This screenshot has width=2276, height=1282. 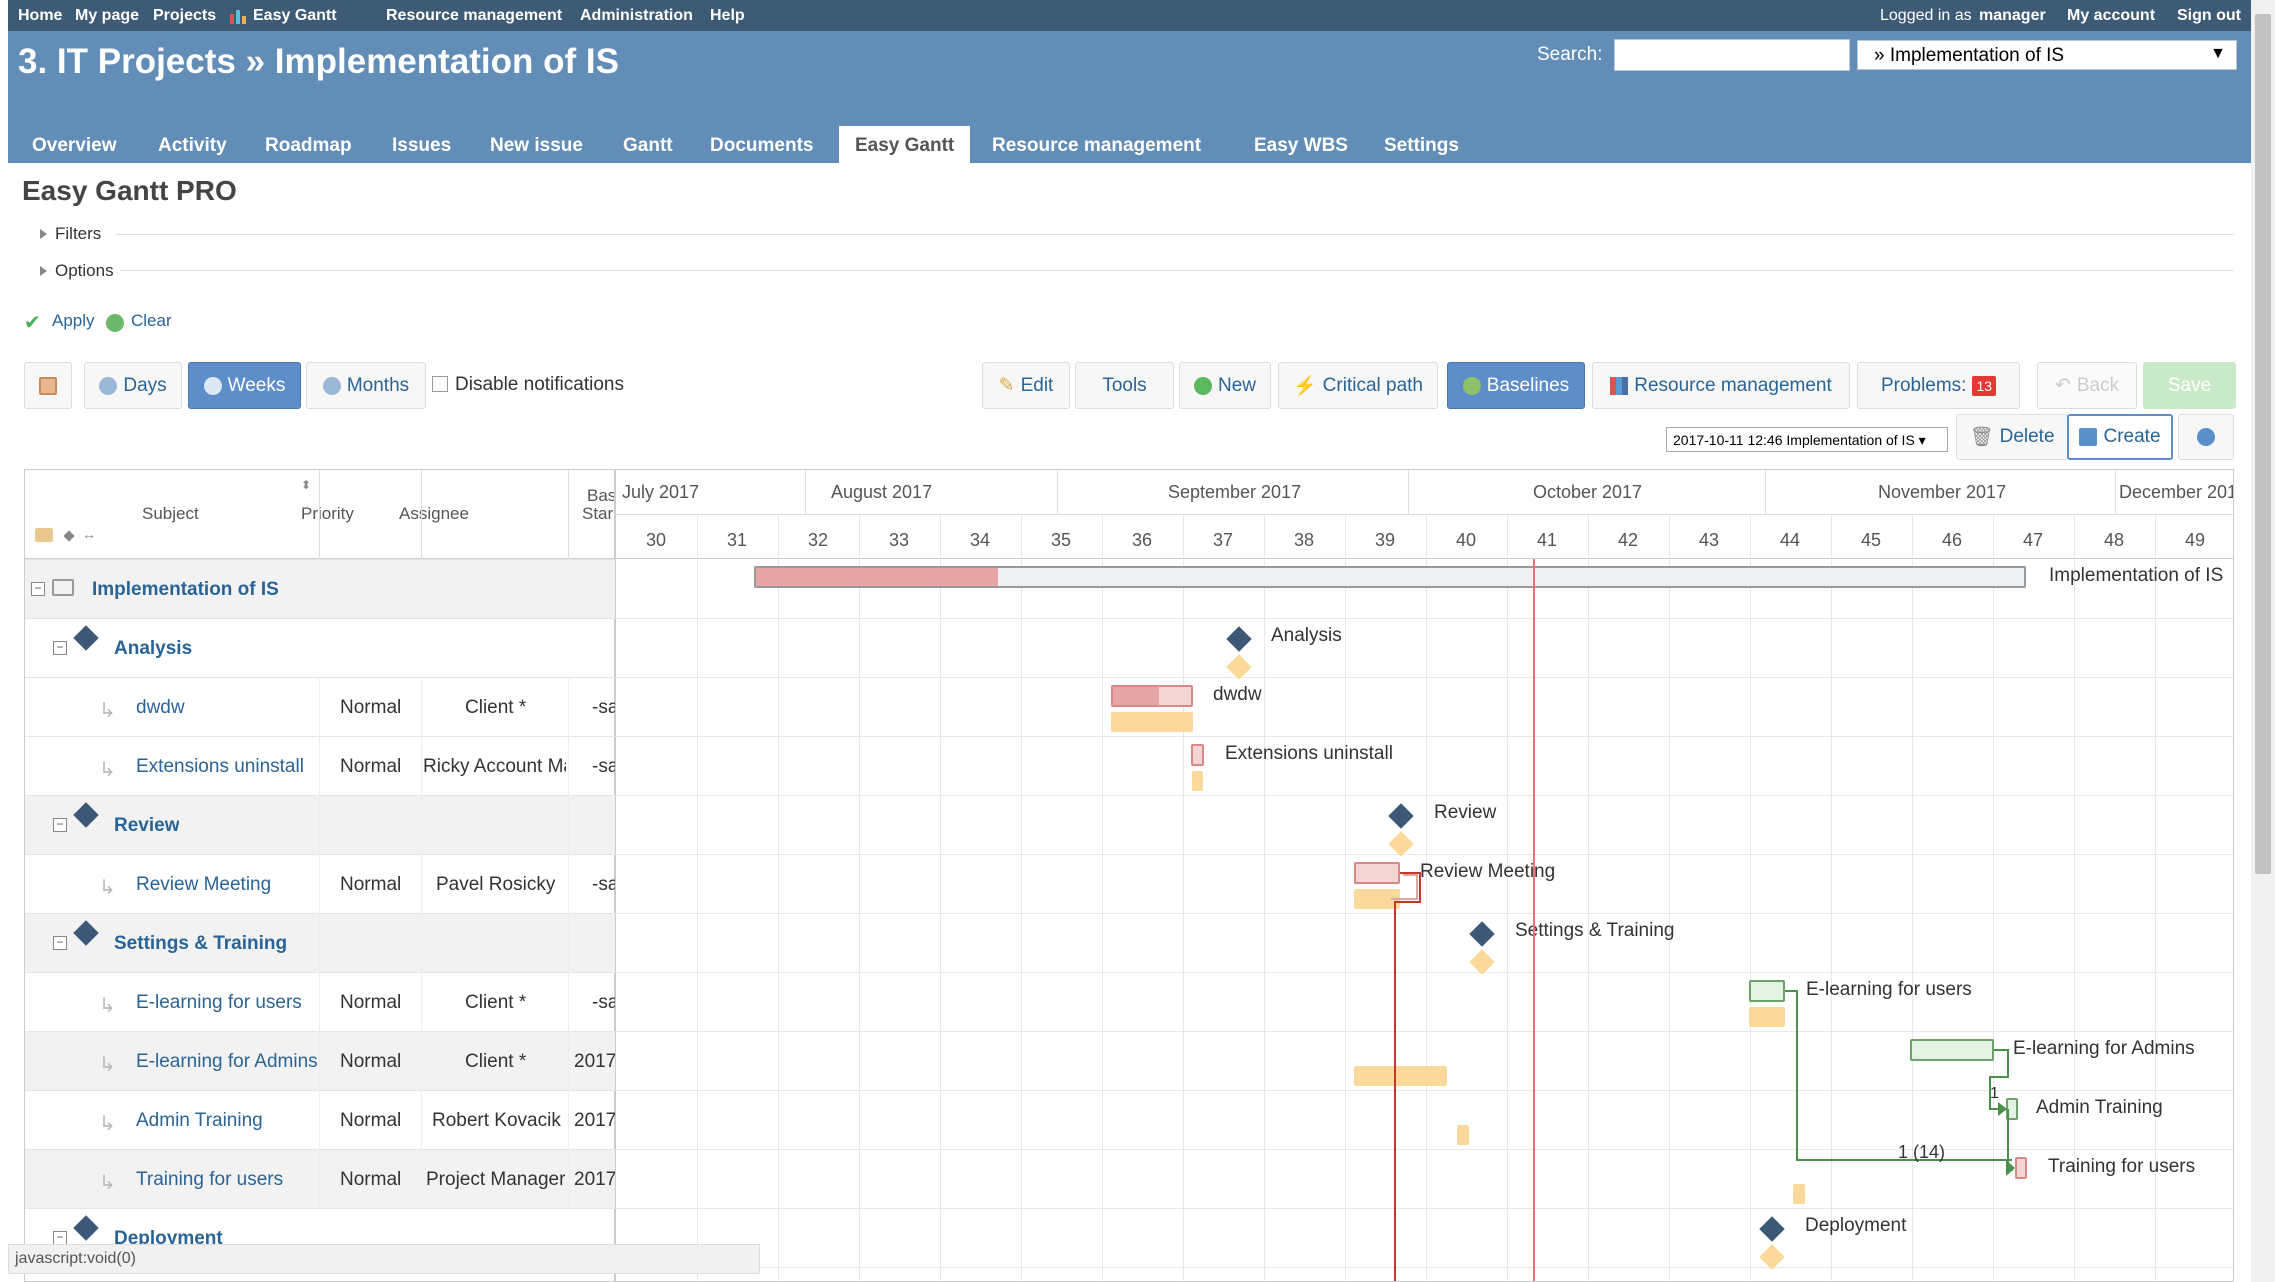 I want to click on calendar-button, so click(x=48, y=385).